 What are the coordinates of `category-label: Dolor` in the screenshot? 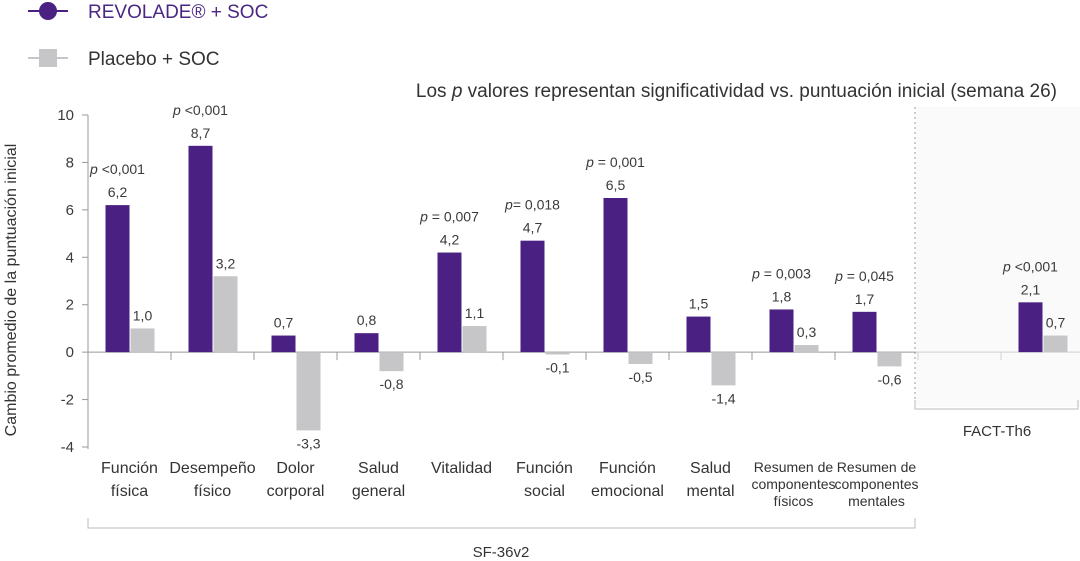 It's located at (295, 468).